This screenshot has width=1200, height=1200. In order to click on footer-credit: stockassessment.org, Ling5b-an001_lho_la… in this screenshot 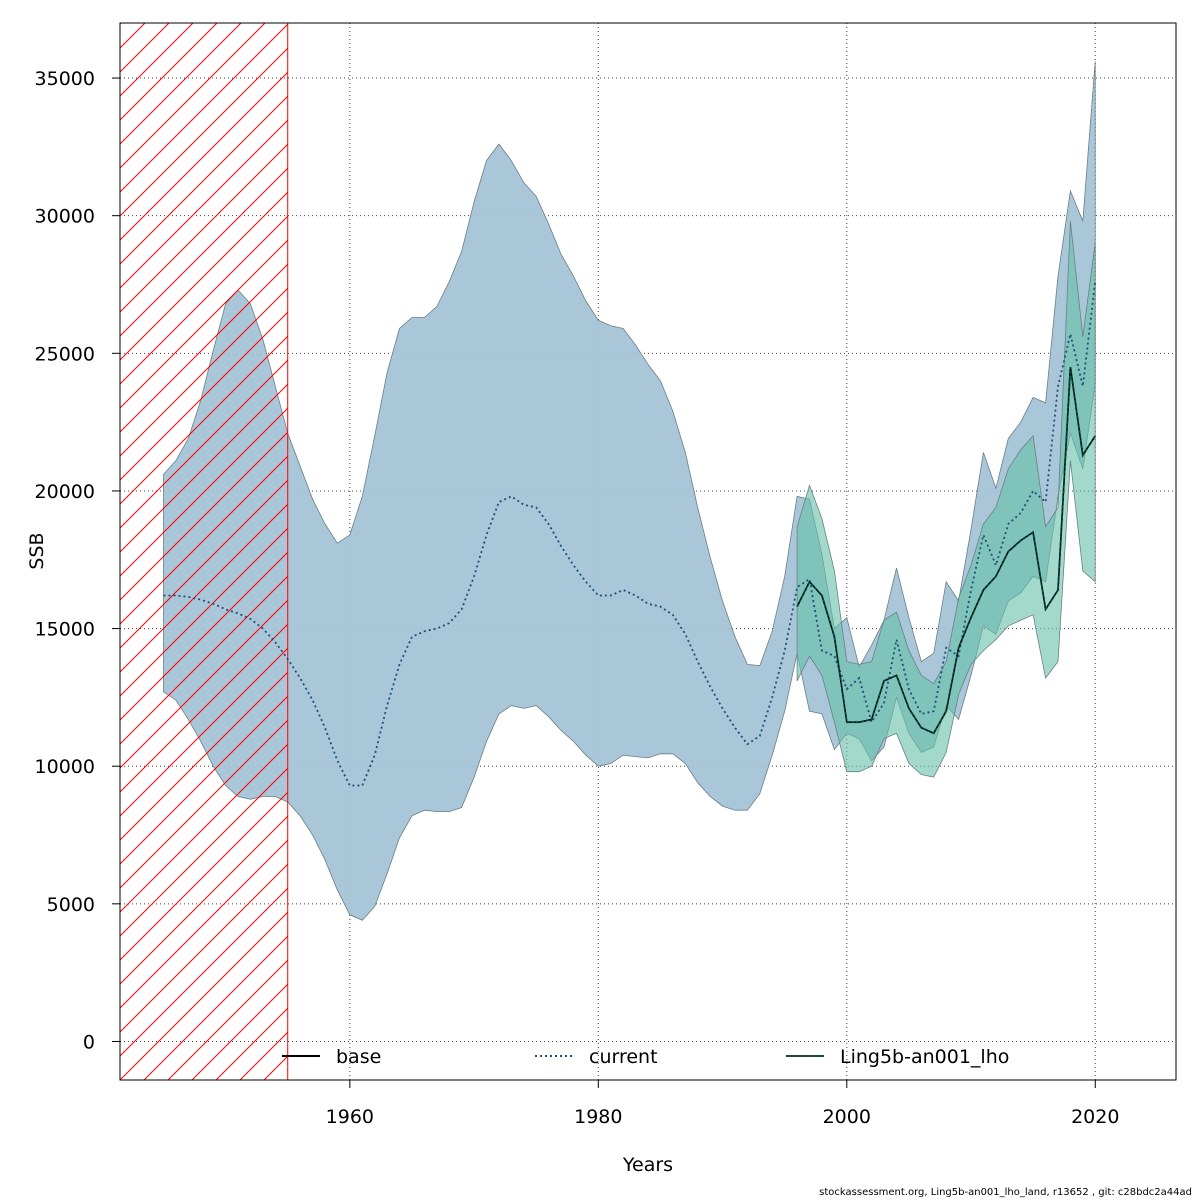, I will do `click(1005, 1192)`.